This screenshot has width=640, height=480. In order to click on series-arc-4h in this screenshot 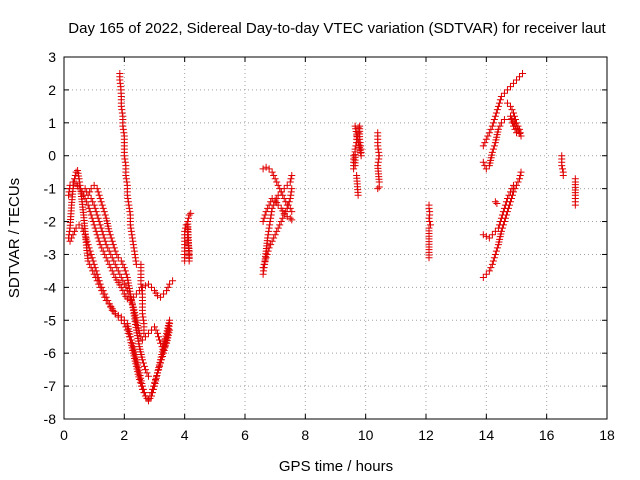, I will do `click(188, 237)`.